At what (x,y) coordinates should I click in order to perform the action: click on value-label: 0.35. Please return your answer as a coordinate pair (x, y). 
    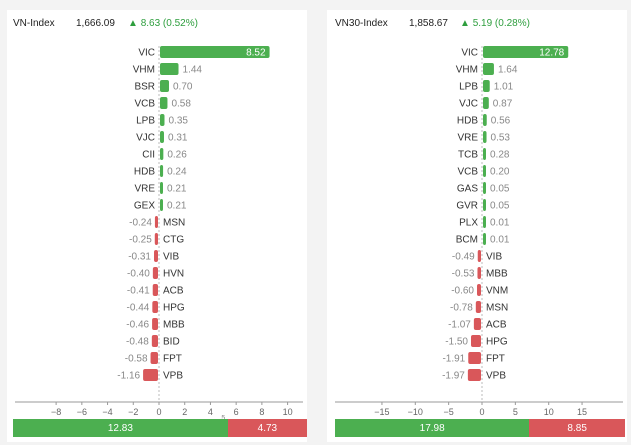
    Looking at the image, I should click on (179, 121).